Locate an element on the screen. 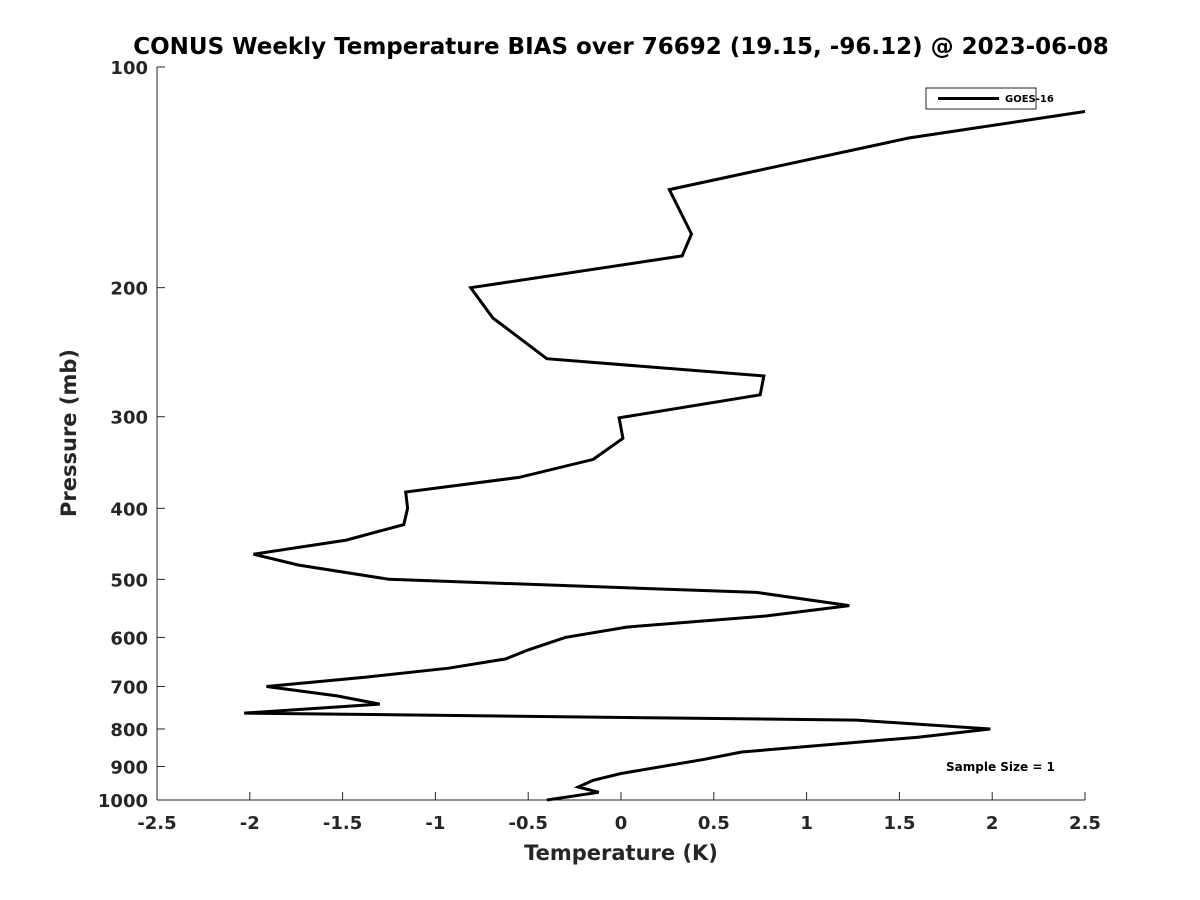  y-tick-label: 700 is located at coordinates (129, 687).